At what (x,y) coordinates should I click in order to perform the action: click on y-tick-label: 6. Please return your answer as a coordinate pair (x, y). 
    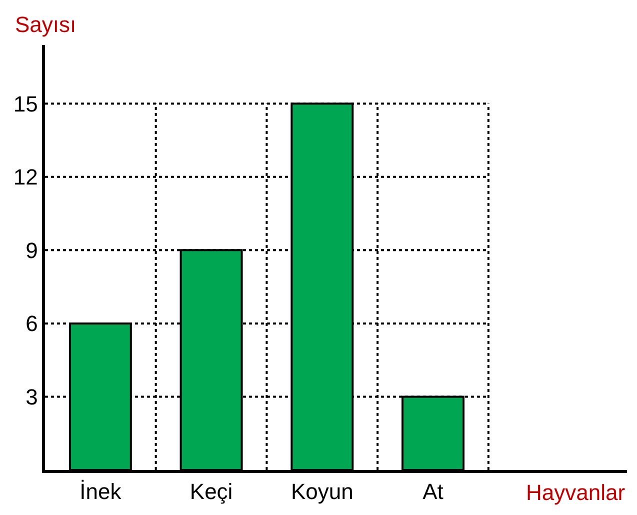
    Looking at the image, I should click on (32, 323).